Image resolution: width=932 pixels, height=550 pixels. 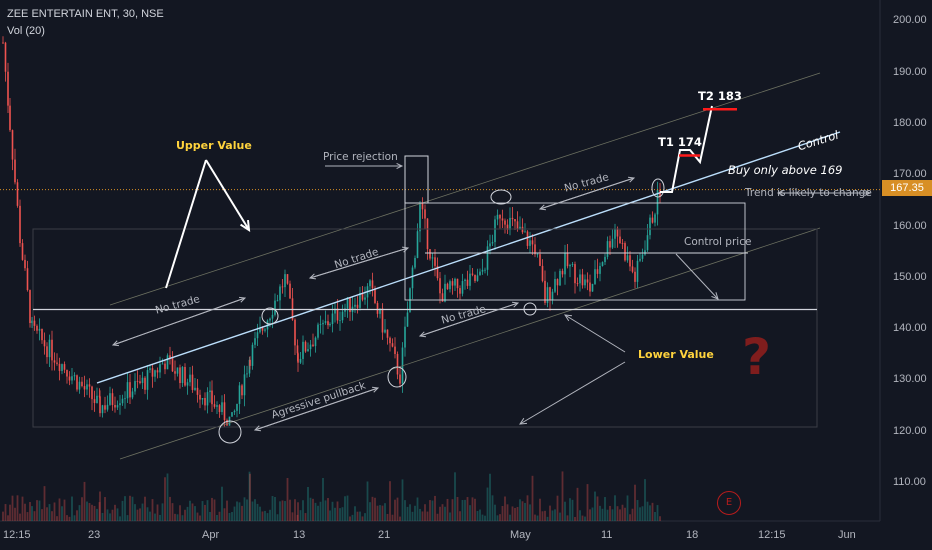 What do you see at coordinates (312, 276) in the screenshot?
I see `no-trade-arrow-head` at bounding box center [312, 276].